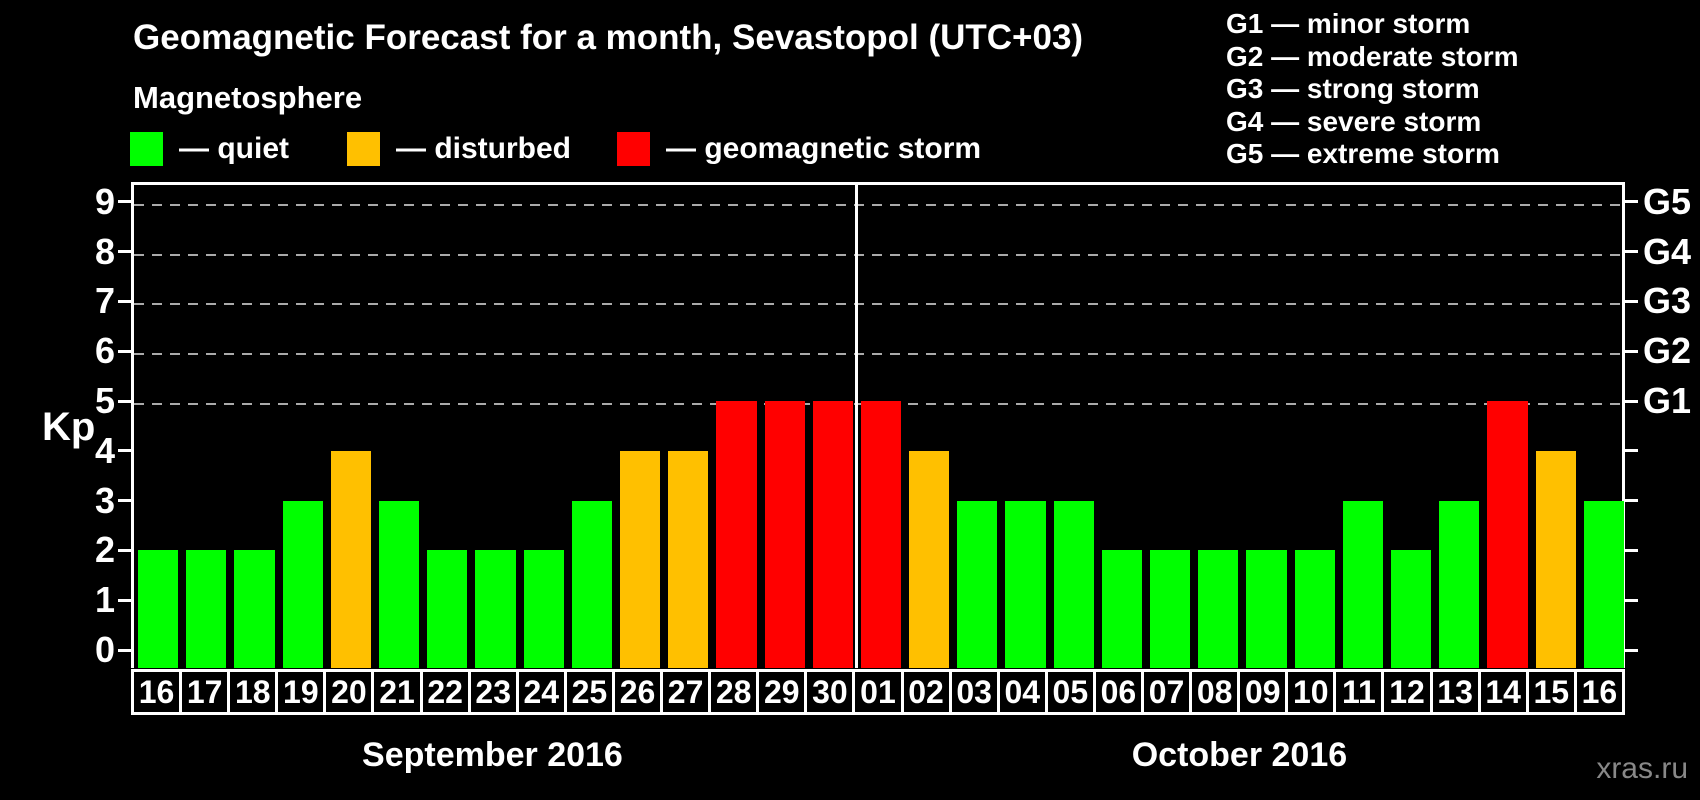 Image resolution: width=1700 pixels, height=800 pixels. Describe the element at coordinates (234, 148) in the screenshot. I see `legend-label-quiet: — quiet` at that location.